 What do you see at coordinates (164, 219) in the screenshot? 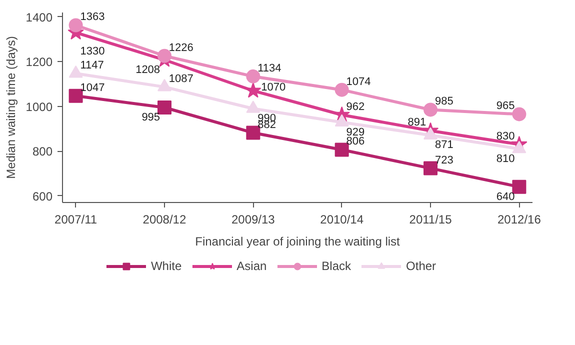
I see `x-tick-label: 2008/12` at bounding box center [164, 219].